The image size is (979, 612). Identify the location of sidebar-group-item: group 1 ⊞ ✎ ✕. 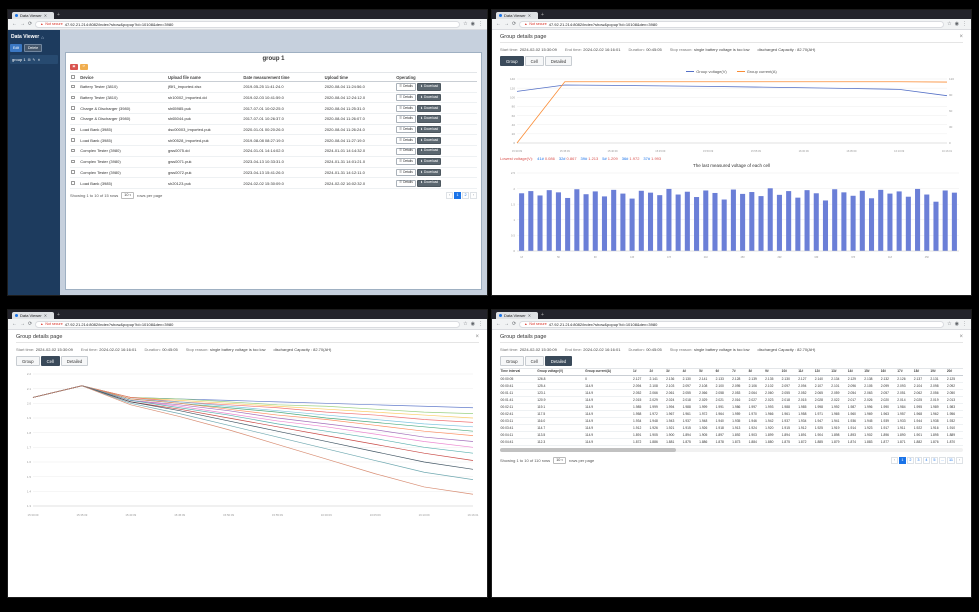
(34, 60).